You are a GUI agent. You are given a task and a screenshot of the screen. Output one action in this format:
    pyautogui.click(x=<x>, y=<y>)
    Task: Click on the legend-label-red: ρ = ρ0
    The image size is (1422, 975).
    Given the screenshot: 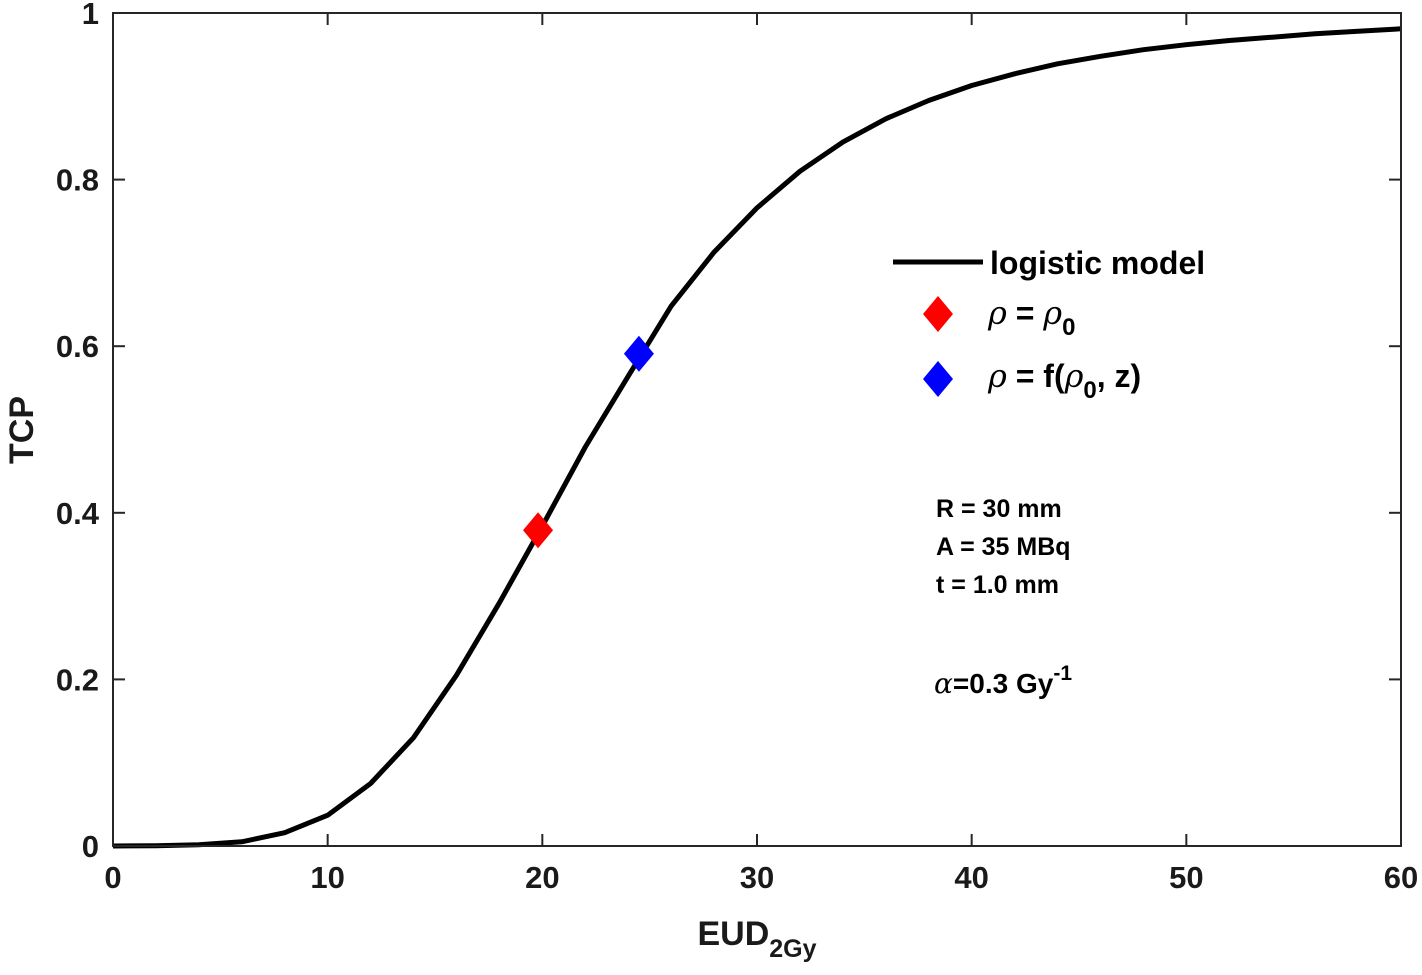 What is the action you would take?
    pyautogui.click(x=1031, y=317)
    